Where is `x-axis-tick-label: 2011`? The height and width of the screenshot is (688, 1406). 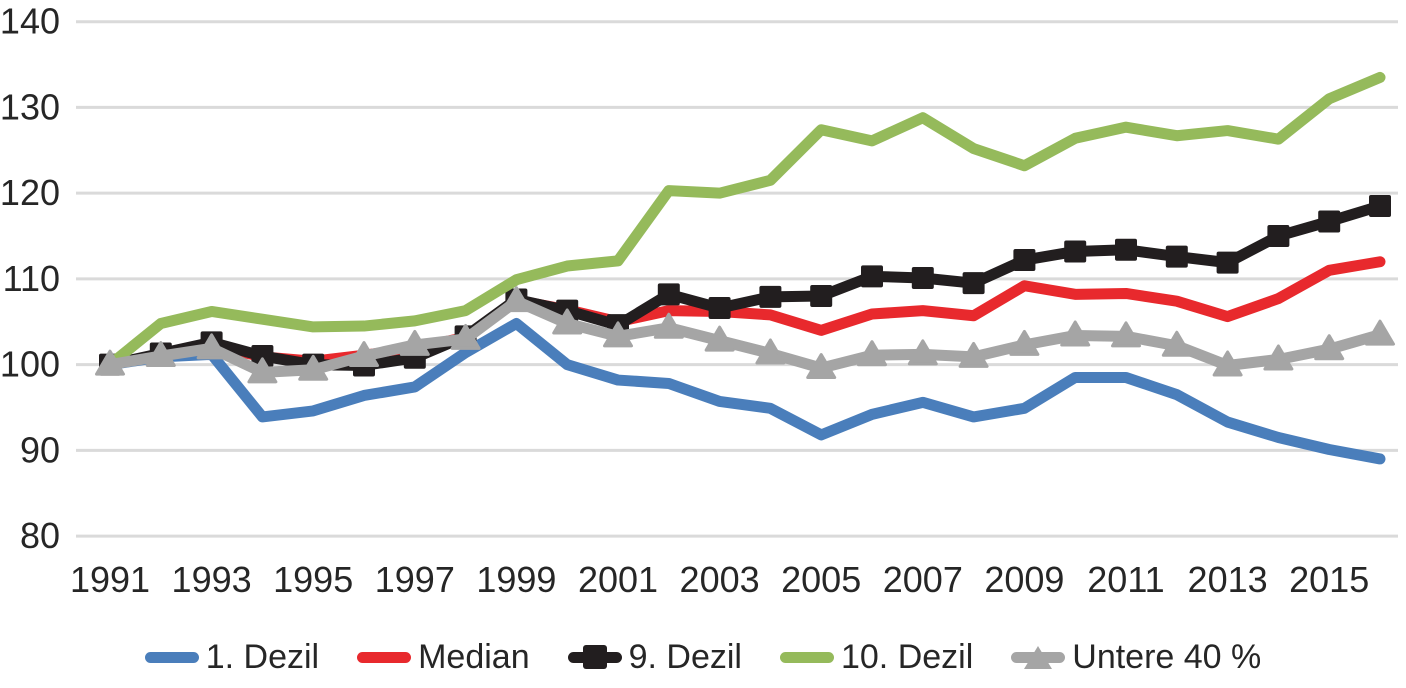
x-axis-tick-label: 2011 is located at coordinates (1125, 579).